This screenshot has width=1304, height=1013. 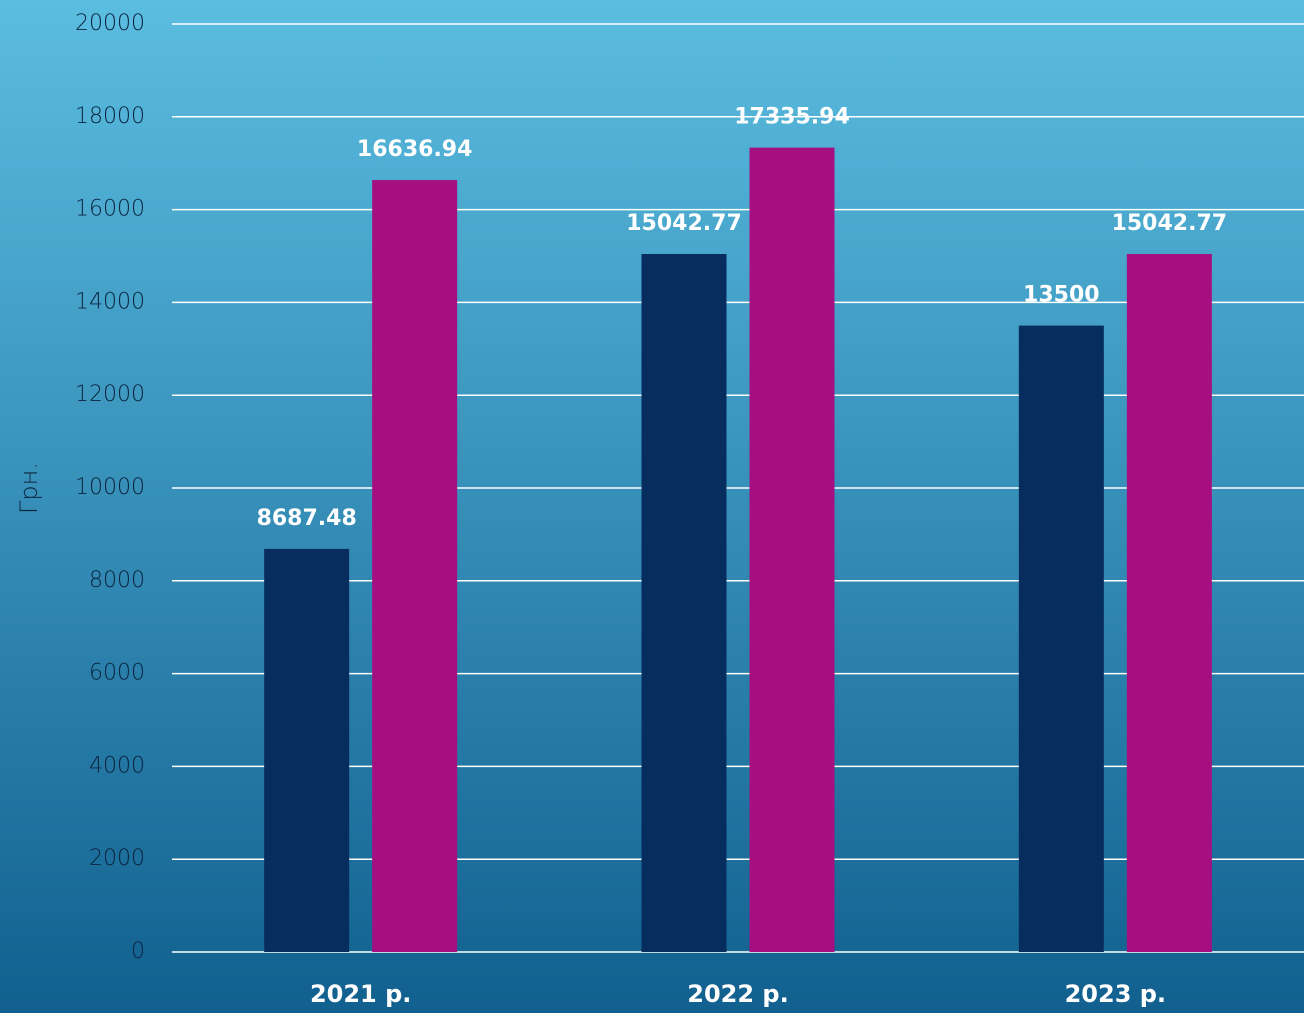 I want to click on data-label: 13500, so click(x=1061, y=295).